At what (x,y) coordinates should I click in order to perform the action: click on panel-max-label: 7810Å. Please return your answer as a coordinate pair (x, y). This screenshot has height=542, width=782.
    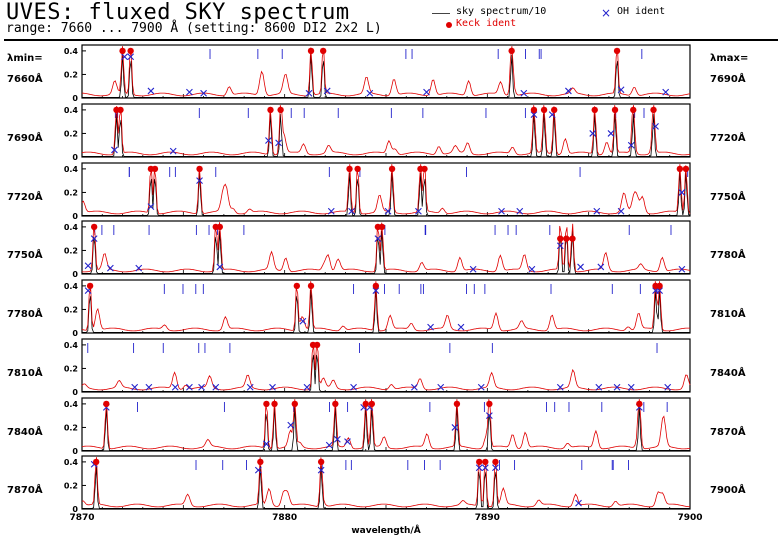
    Looking at the image, I should click on (728, 313).